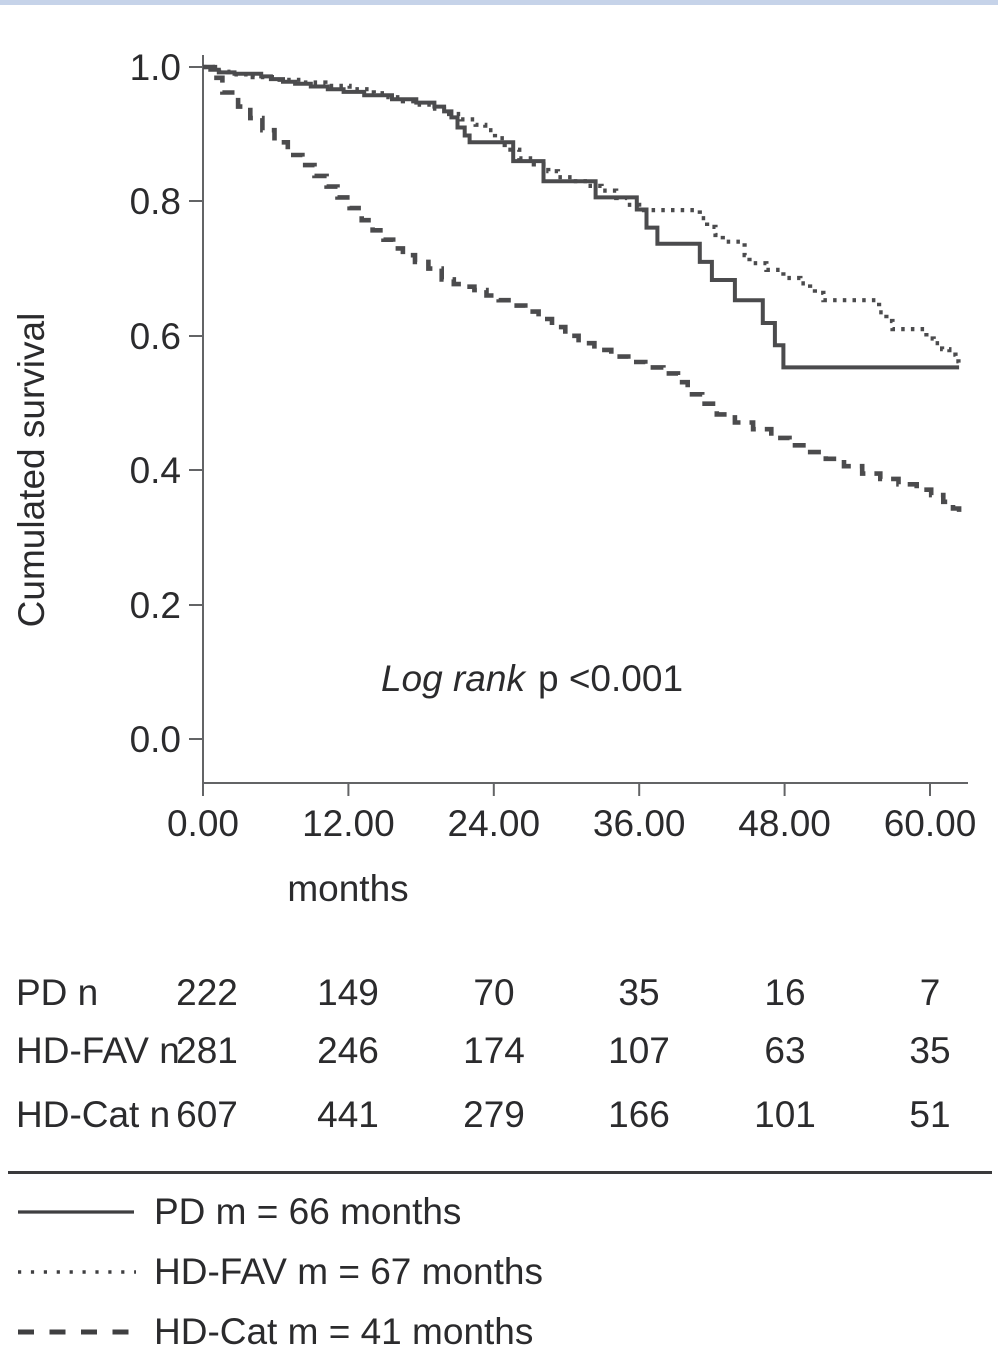 Image resolution: width=998 pixels, height=1353 pixels. Describe the element at coordinates (203, 823) in the screenshot. I see `x-tick-label: 0.00` at that location.